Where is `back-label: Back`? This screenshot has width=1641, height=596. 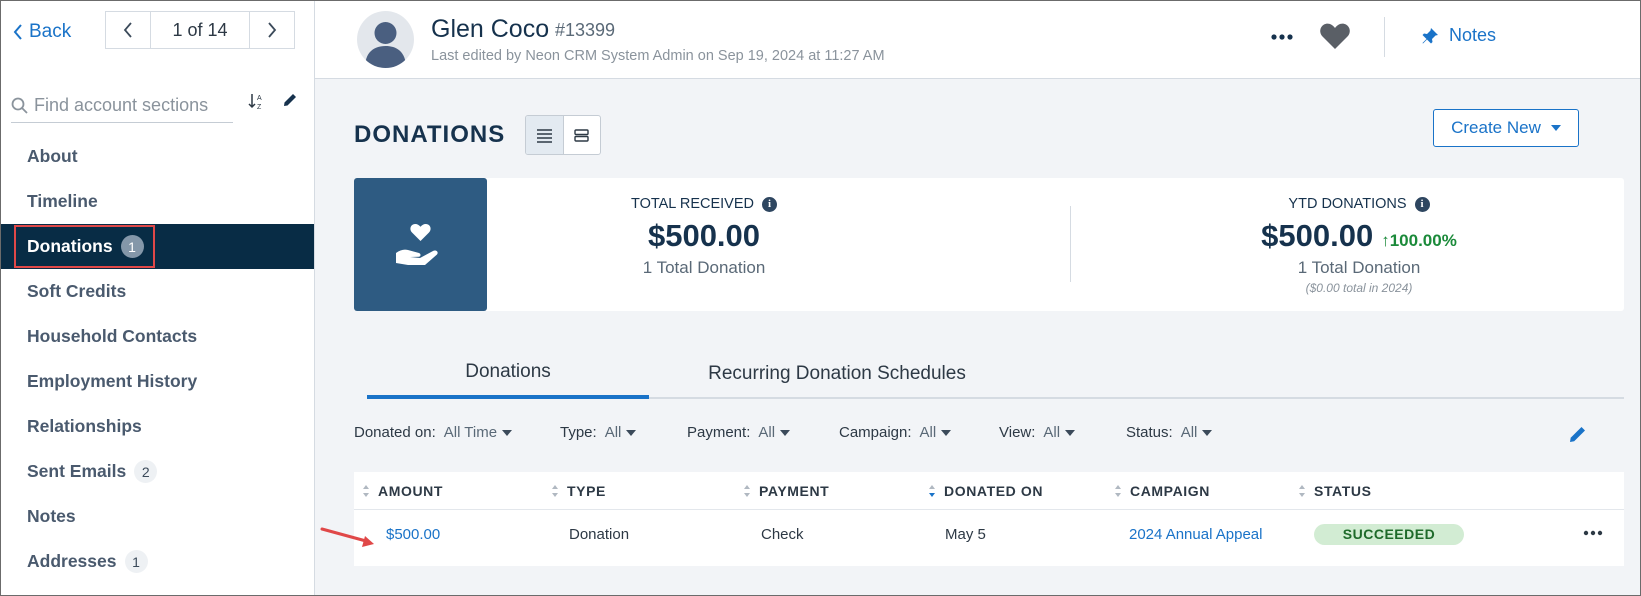
back-label: Back is located at coordinates (50, 31).